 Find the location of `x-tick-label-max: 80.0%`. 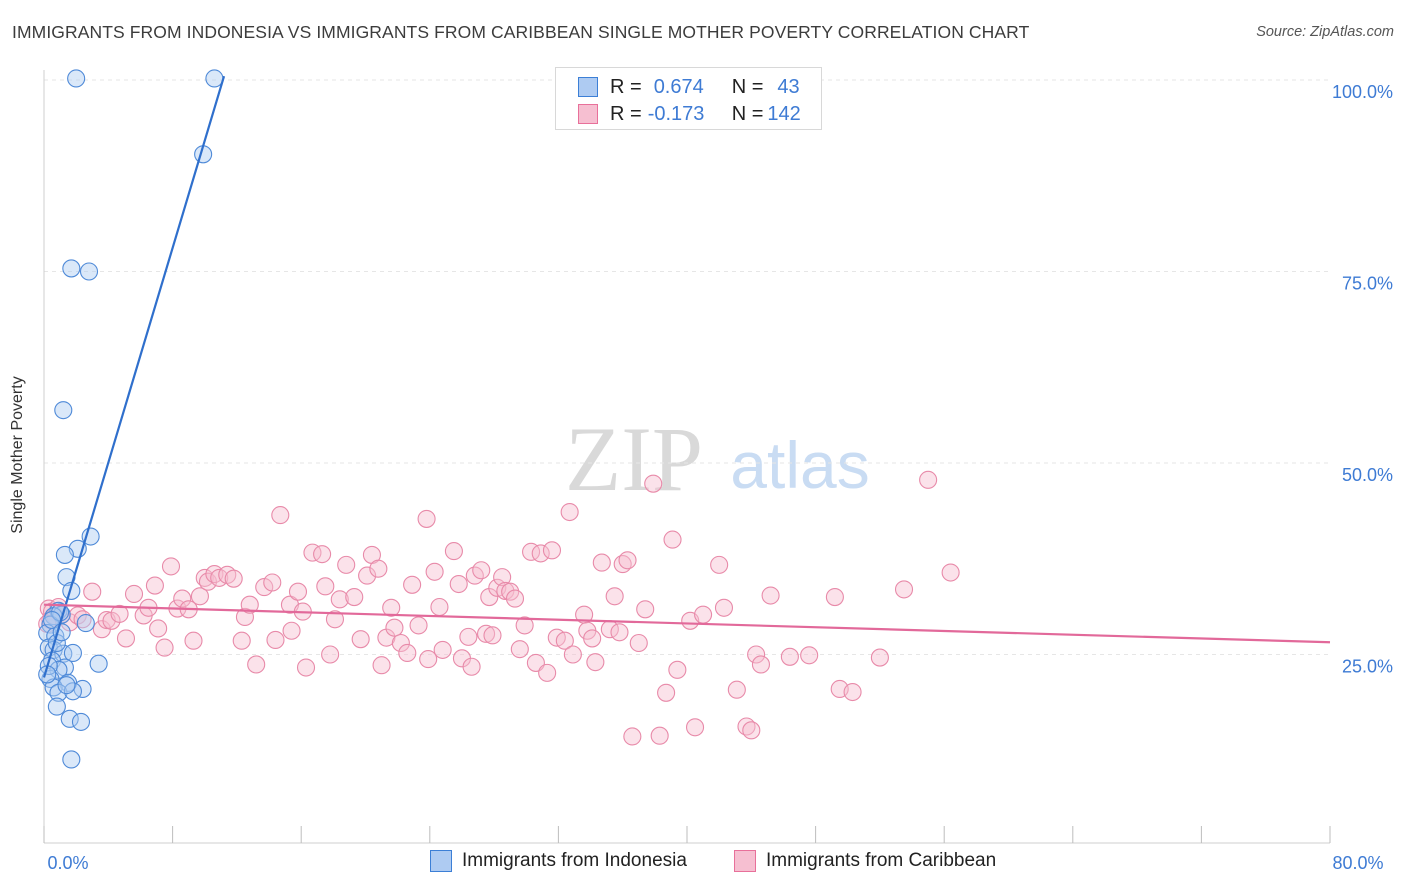

x-tick-label-max: 80.0% is located at coordinates (1357, 863).